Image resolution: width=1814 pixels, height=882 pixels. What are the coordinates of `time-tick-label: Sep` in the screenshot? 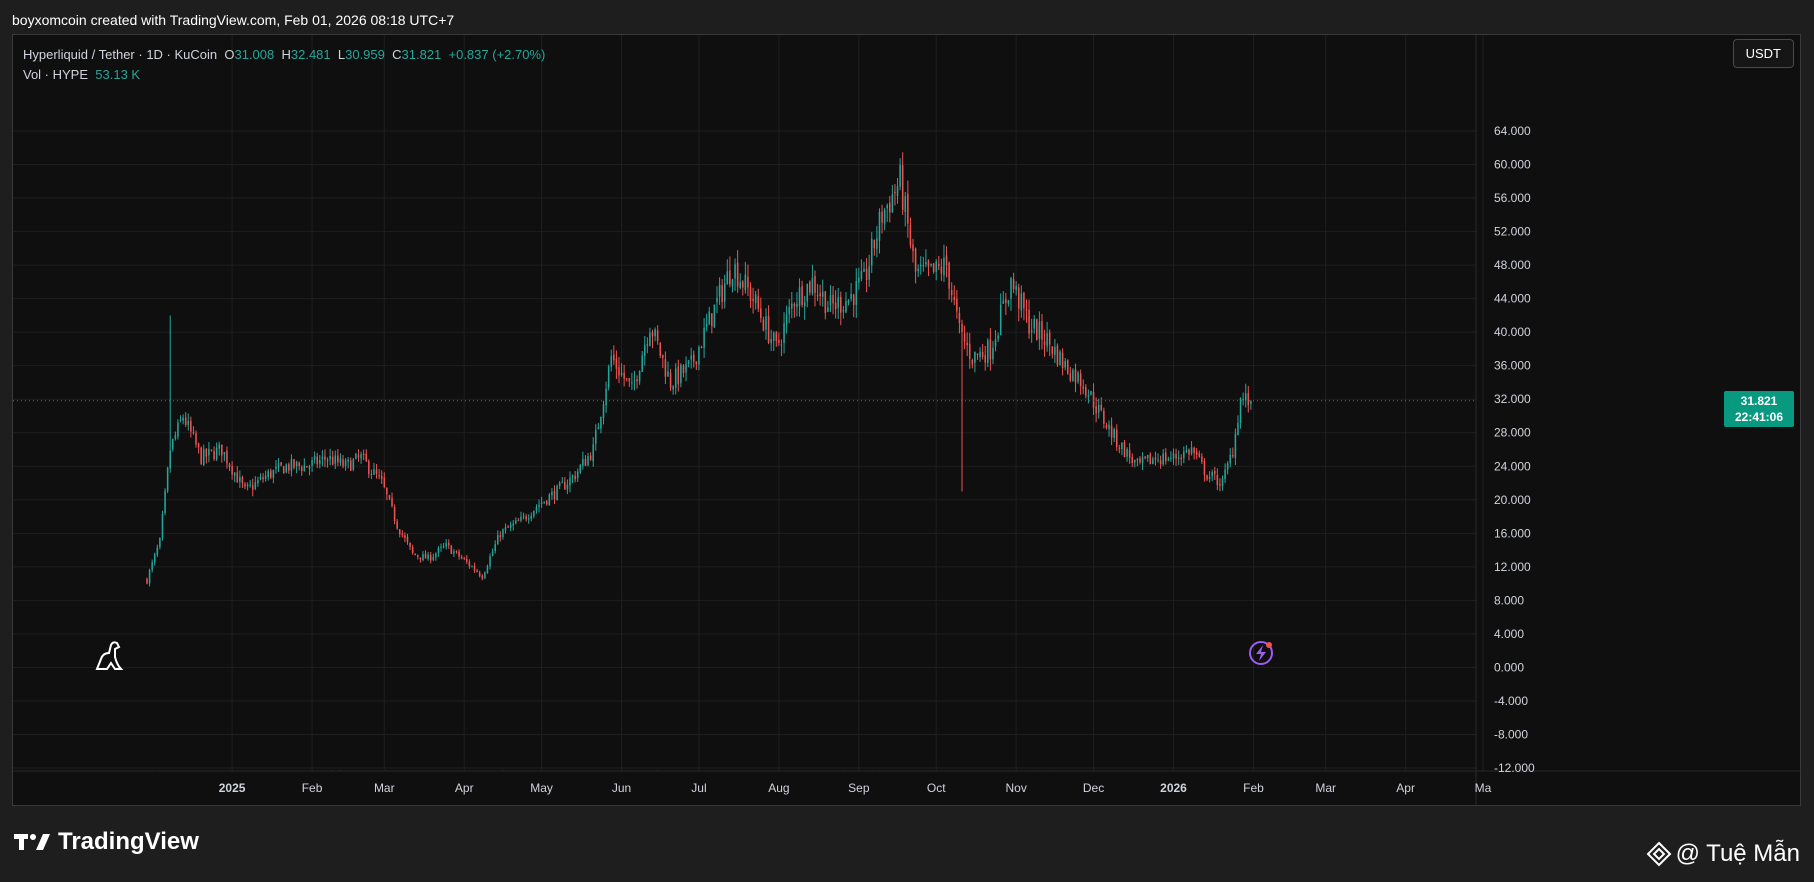 It's located at (859, 788).